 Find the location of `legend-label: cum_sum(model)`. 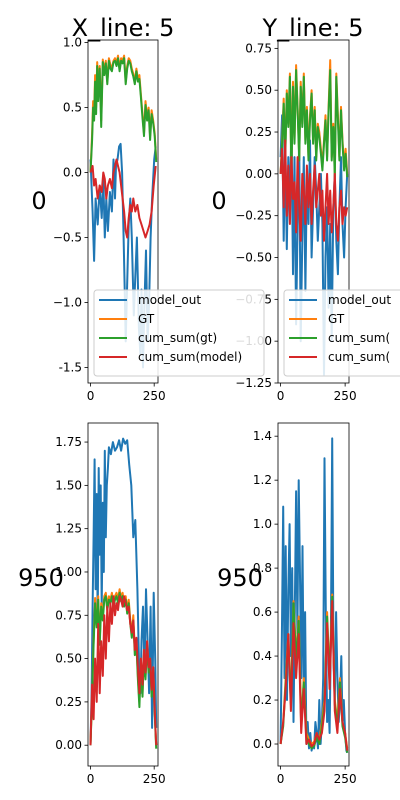

legend-label: cum_sum(model) is located at coordinates (190, 357).